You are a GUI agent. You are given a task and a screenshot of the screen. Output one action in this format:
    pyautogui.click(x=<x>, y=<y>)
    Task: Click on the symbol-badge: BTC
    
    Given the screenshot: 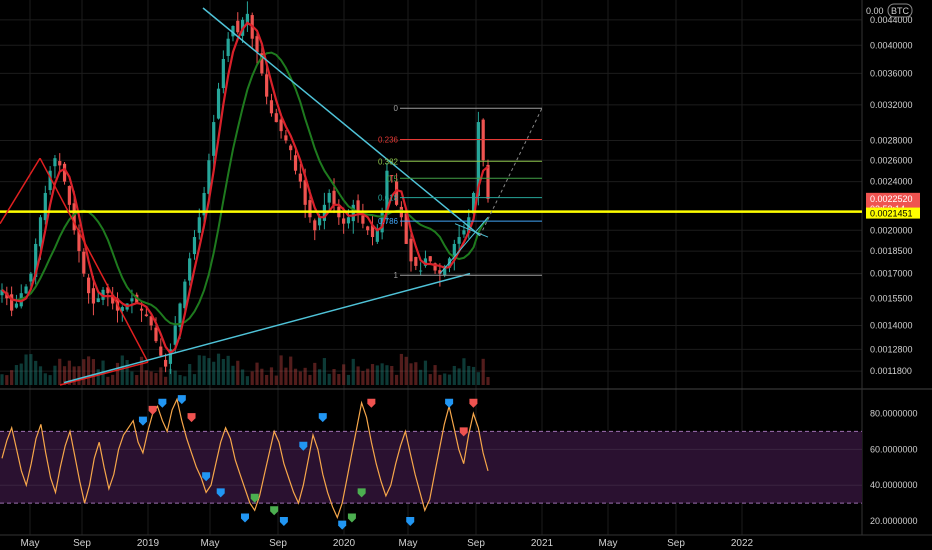 What is the action you would take?
    pyautogui.click(x=900, y=10)
    